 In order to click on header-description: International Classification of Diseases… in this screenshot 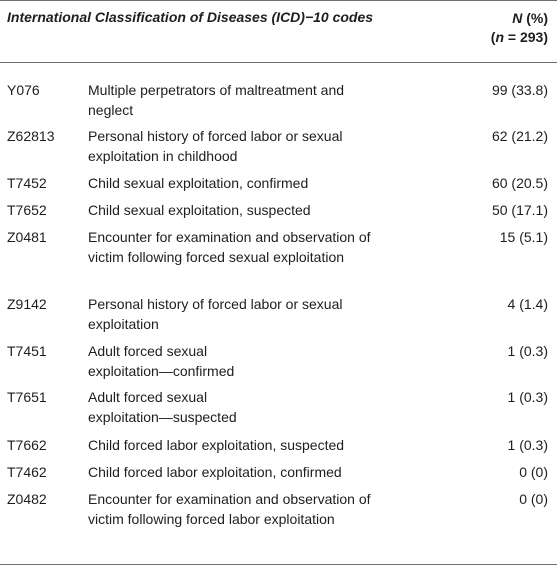, I will do `click(190, 17)`.